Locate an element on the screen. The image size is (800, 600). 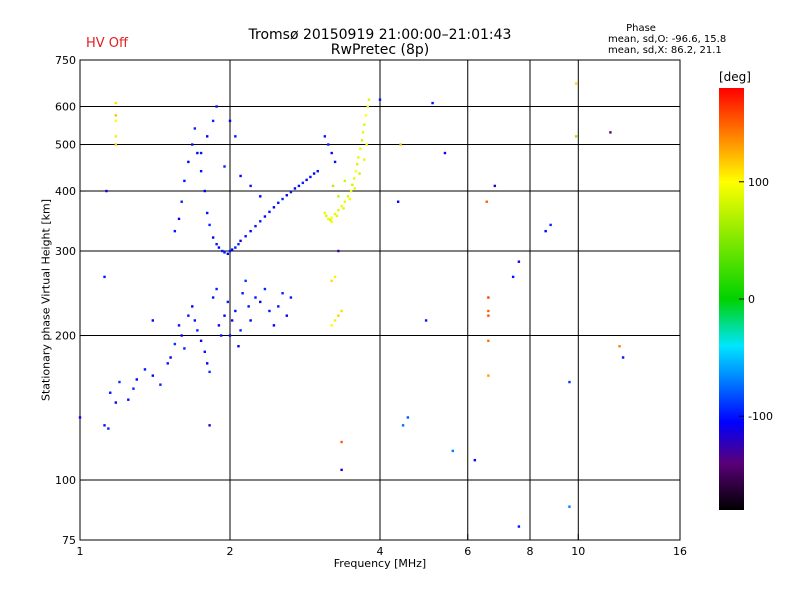
y-tick-label: 300 is located at coordinates (65, 251).